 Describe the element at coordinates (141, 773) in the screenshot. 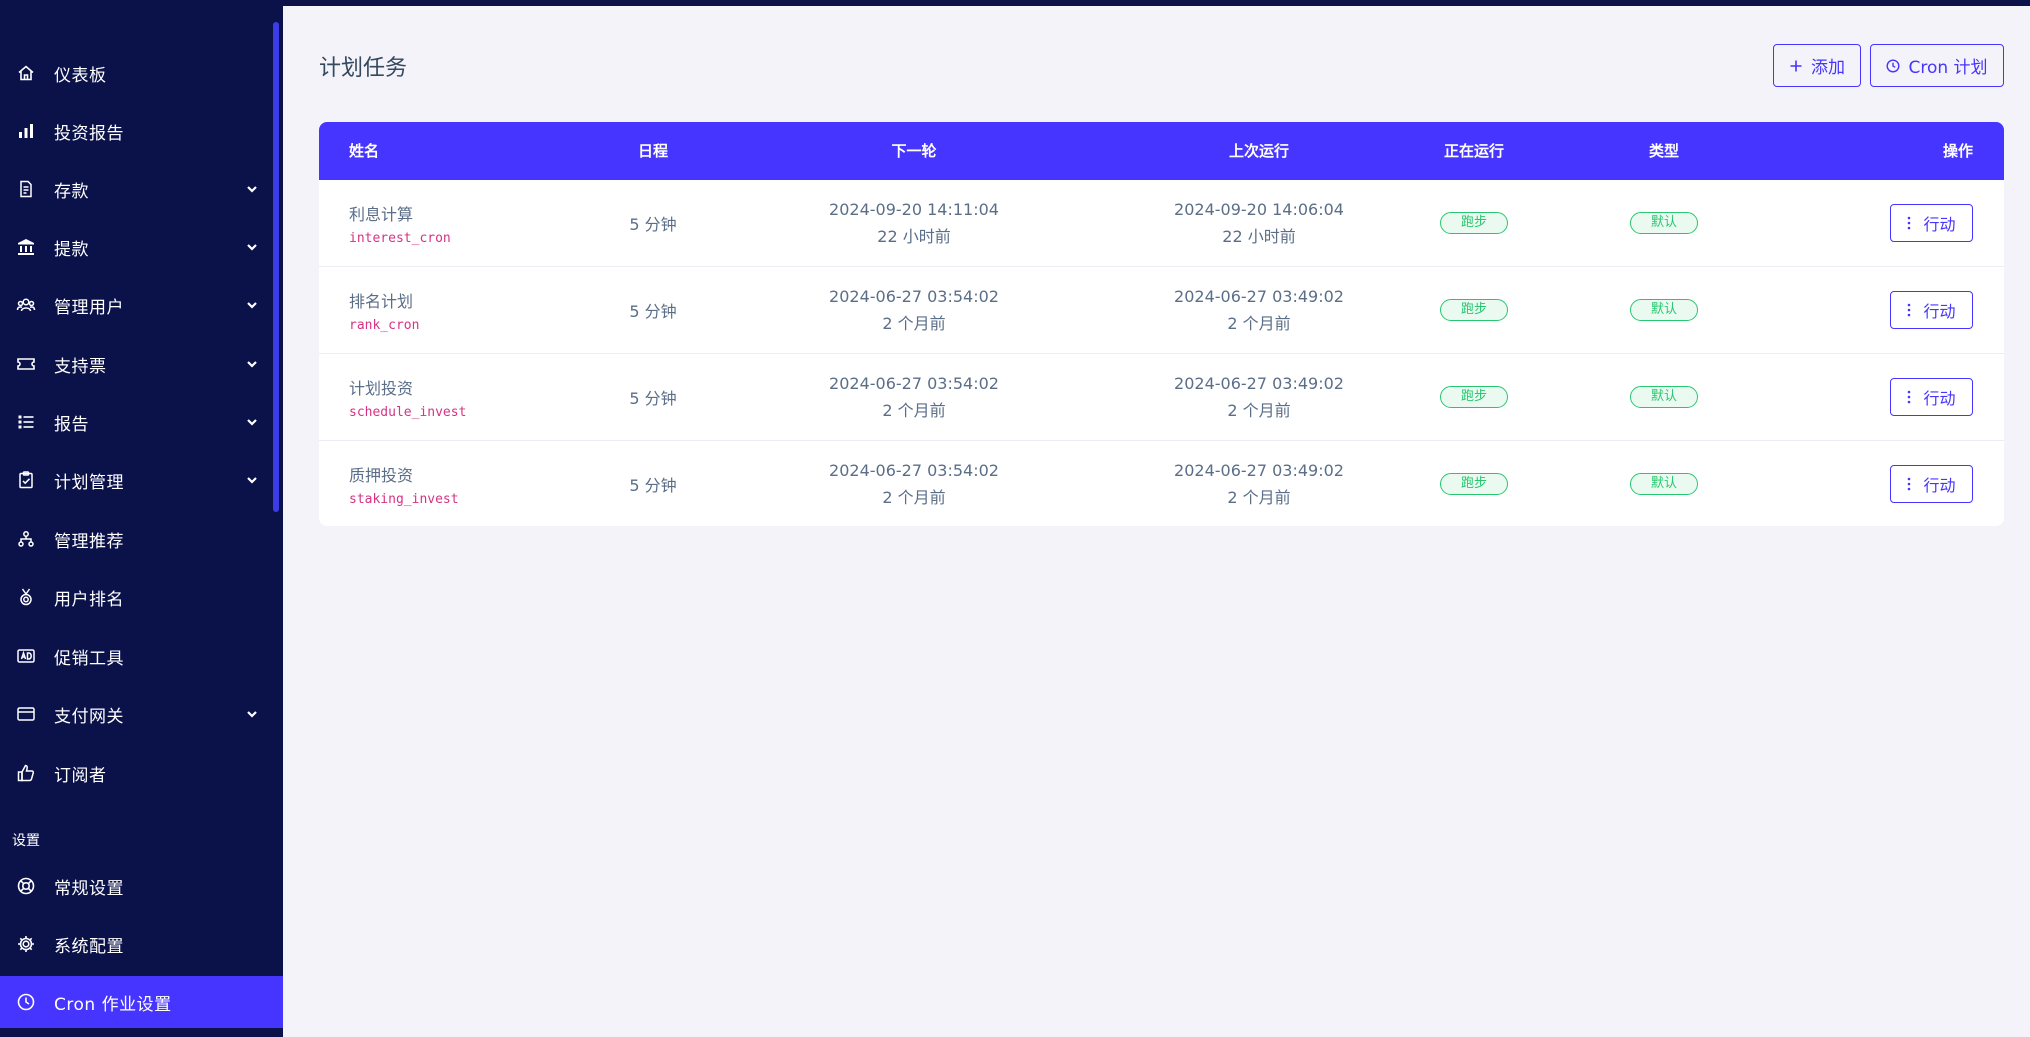

I see `sidebar-item-subscribers: 订阅者` at that location.